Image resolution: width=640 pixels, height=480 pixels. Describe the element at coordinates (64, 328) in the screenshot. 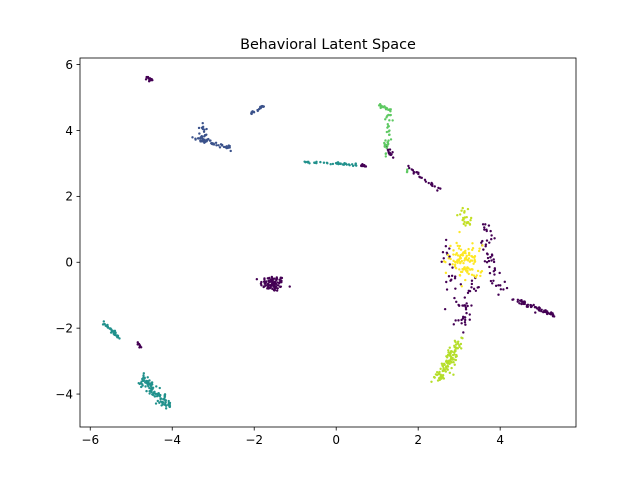

I see `y-tick-label: −2` at that location.